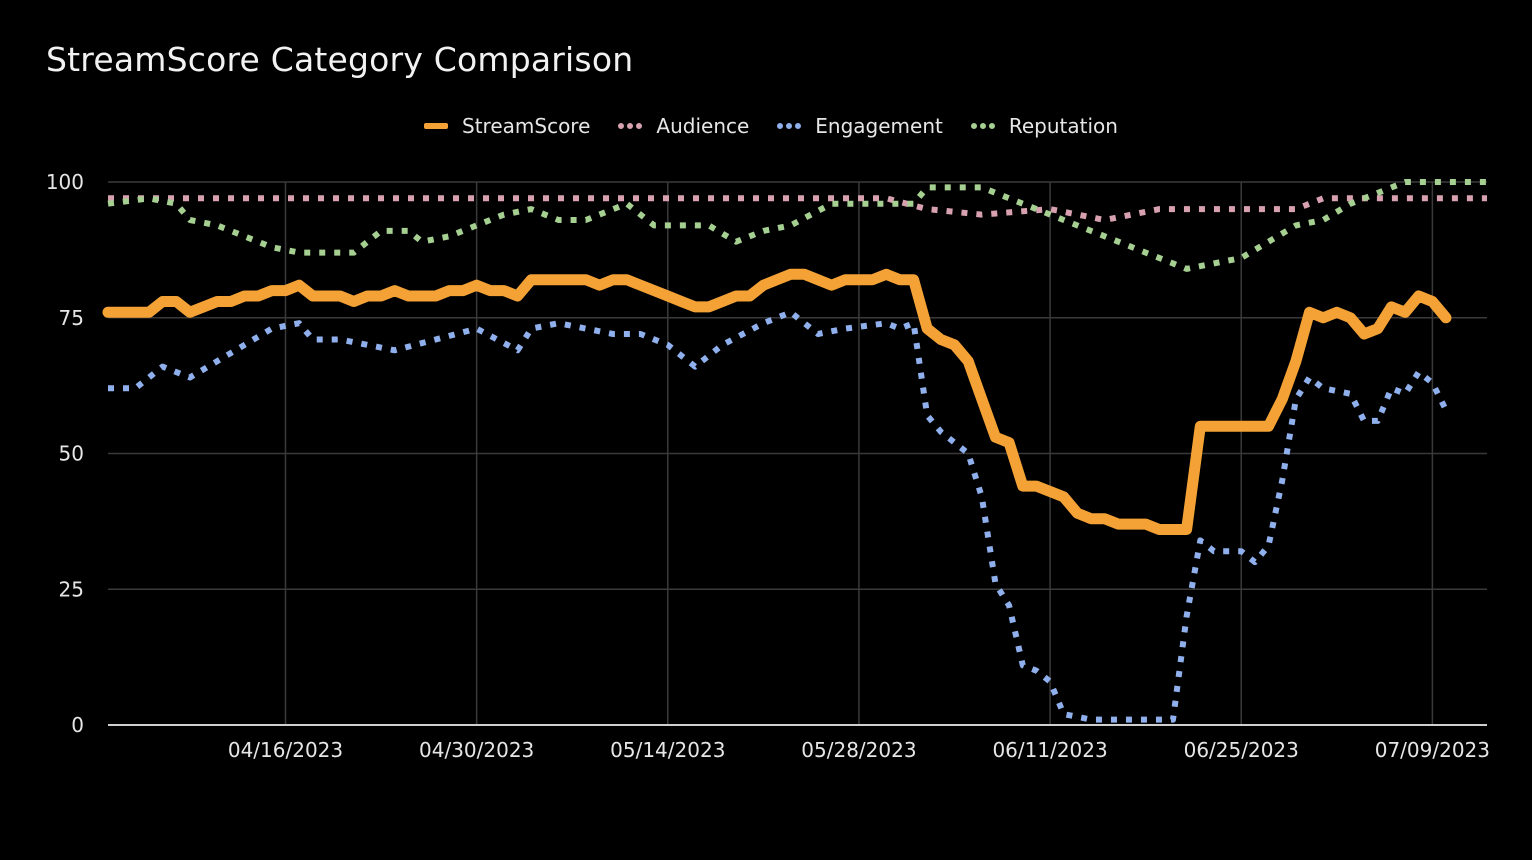 Image resolution: width=1532 pixels, height=860 pixels. What do you see at coordinates (526, 126) in the screenshot?
I see `legend-label-streamscore: StreamScore` at bounding box center [526, 126].